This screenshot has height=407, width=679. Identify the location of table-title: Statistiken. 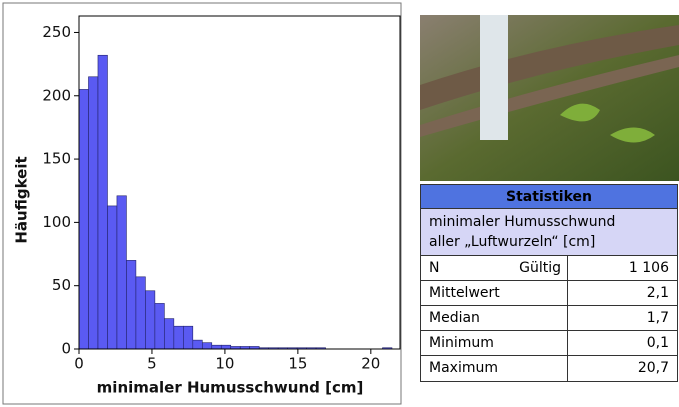
(549, 197).